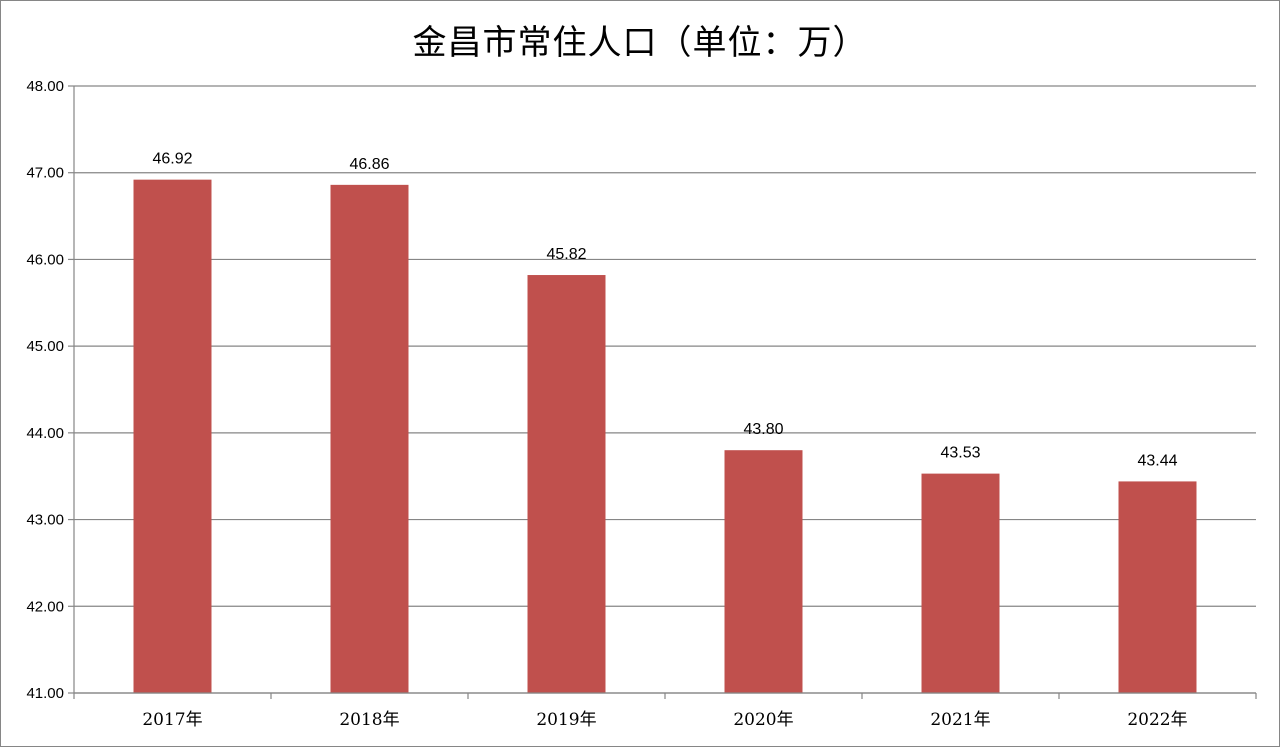 The height and width of the screenshot is (747, 1280). What do you see at coordinates (960, 720) in the screenshot?
I see `x-tick-label: 2021年` at bounding box center [960, 720].